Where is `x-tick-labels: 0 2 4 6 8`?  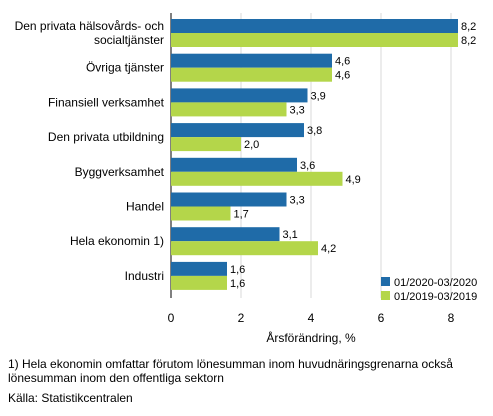 x-tick-labels: 0 2 4 6 8 is located at coordinates (311, 318).